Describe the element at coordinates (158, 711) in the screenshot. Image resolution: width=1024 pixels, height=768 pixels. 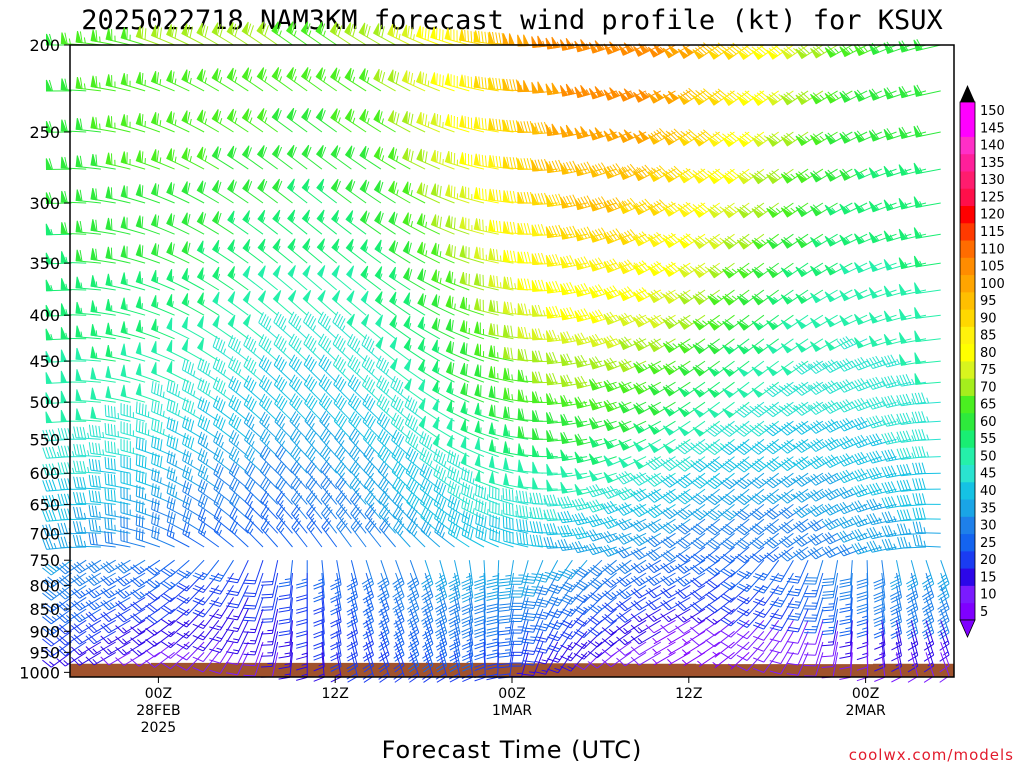
I see `x-tick-label: 28FEB` at that location.